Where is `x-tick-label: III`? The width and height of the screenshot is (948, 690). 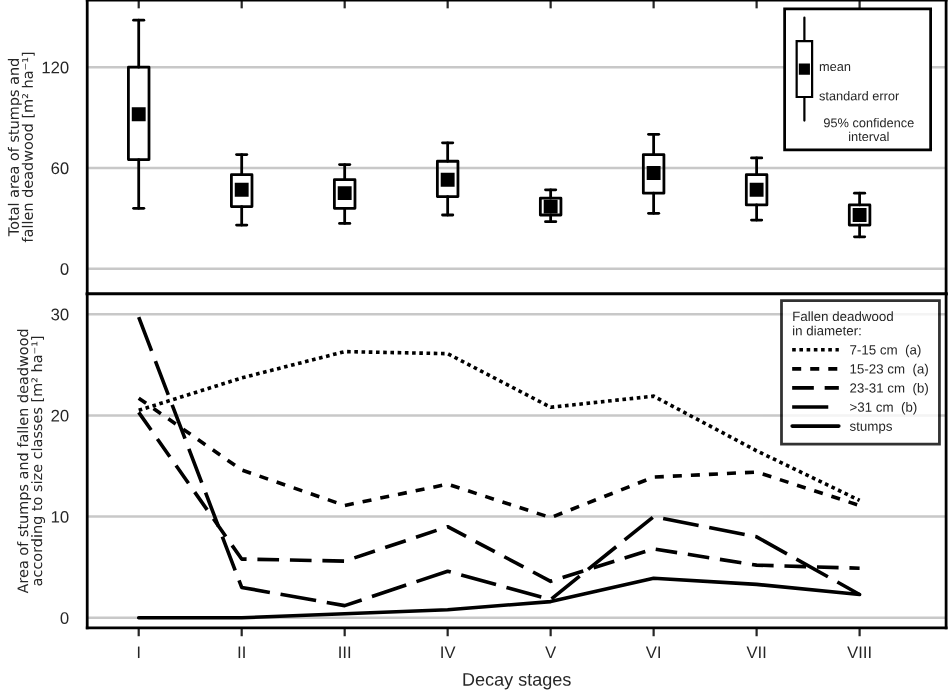 x-tick-label: III is located at coordinates (345, 652).